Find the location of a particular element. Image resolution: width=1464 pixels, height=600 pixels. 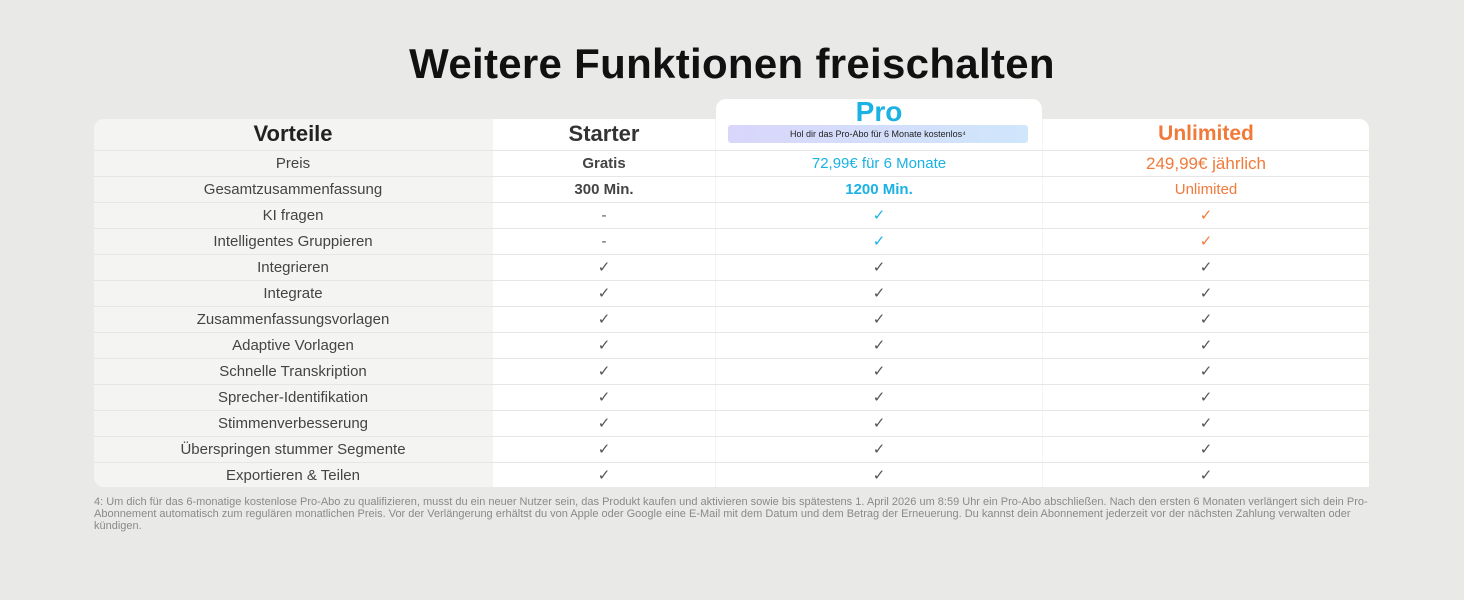

row-label: Schnelle Transkription is located at coordinates (293, 371).